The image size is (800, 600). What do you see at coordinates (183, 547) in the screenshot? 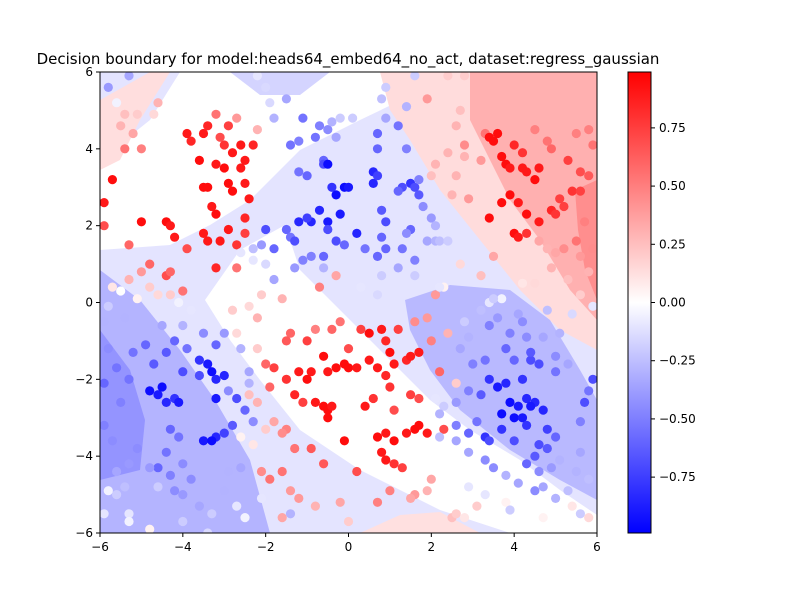
I see `x-tick-label: −4` at bounding box center [183, 547].